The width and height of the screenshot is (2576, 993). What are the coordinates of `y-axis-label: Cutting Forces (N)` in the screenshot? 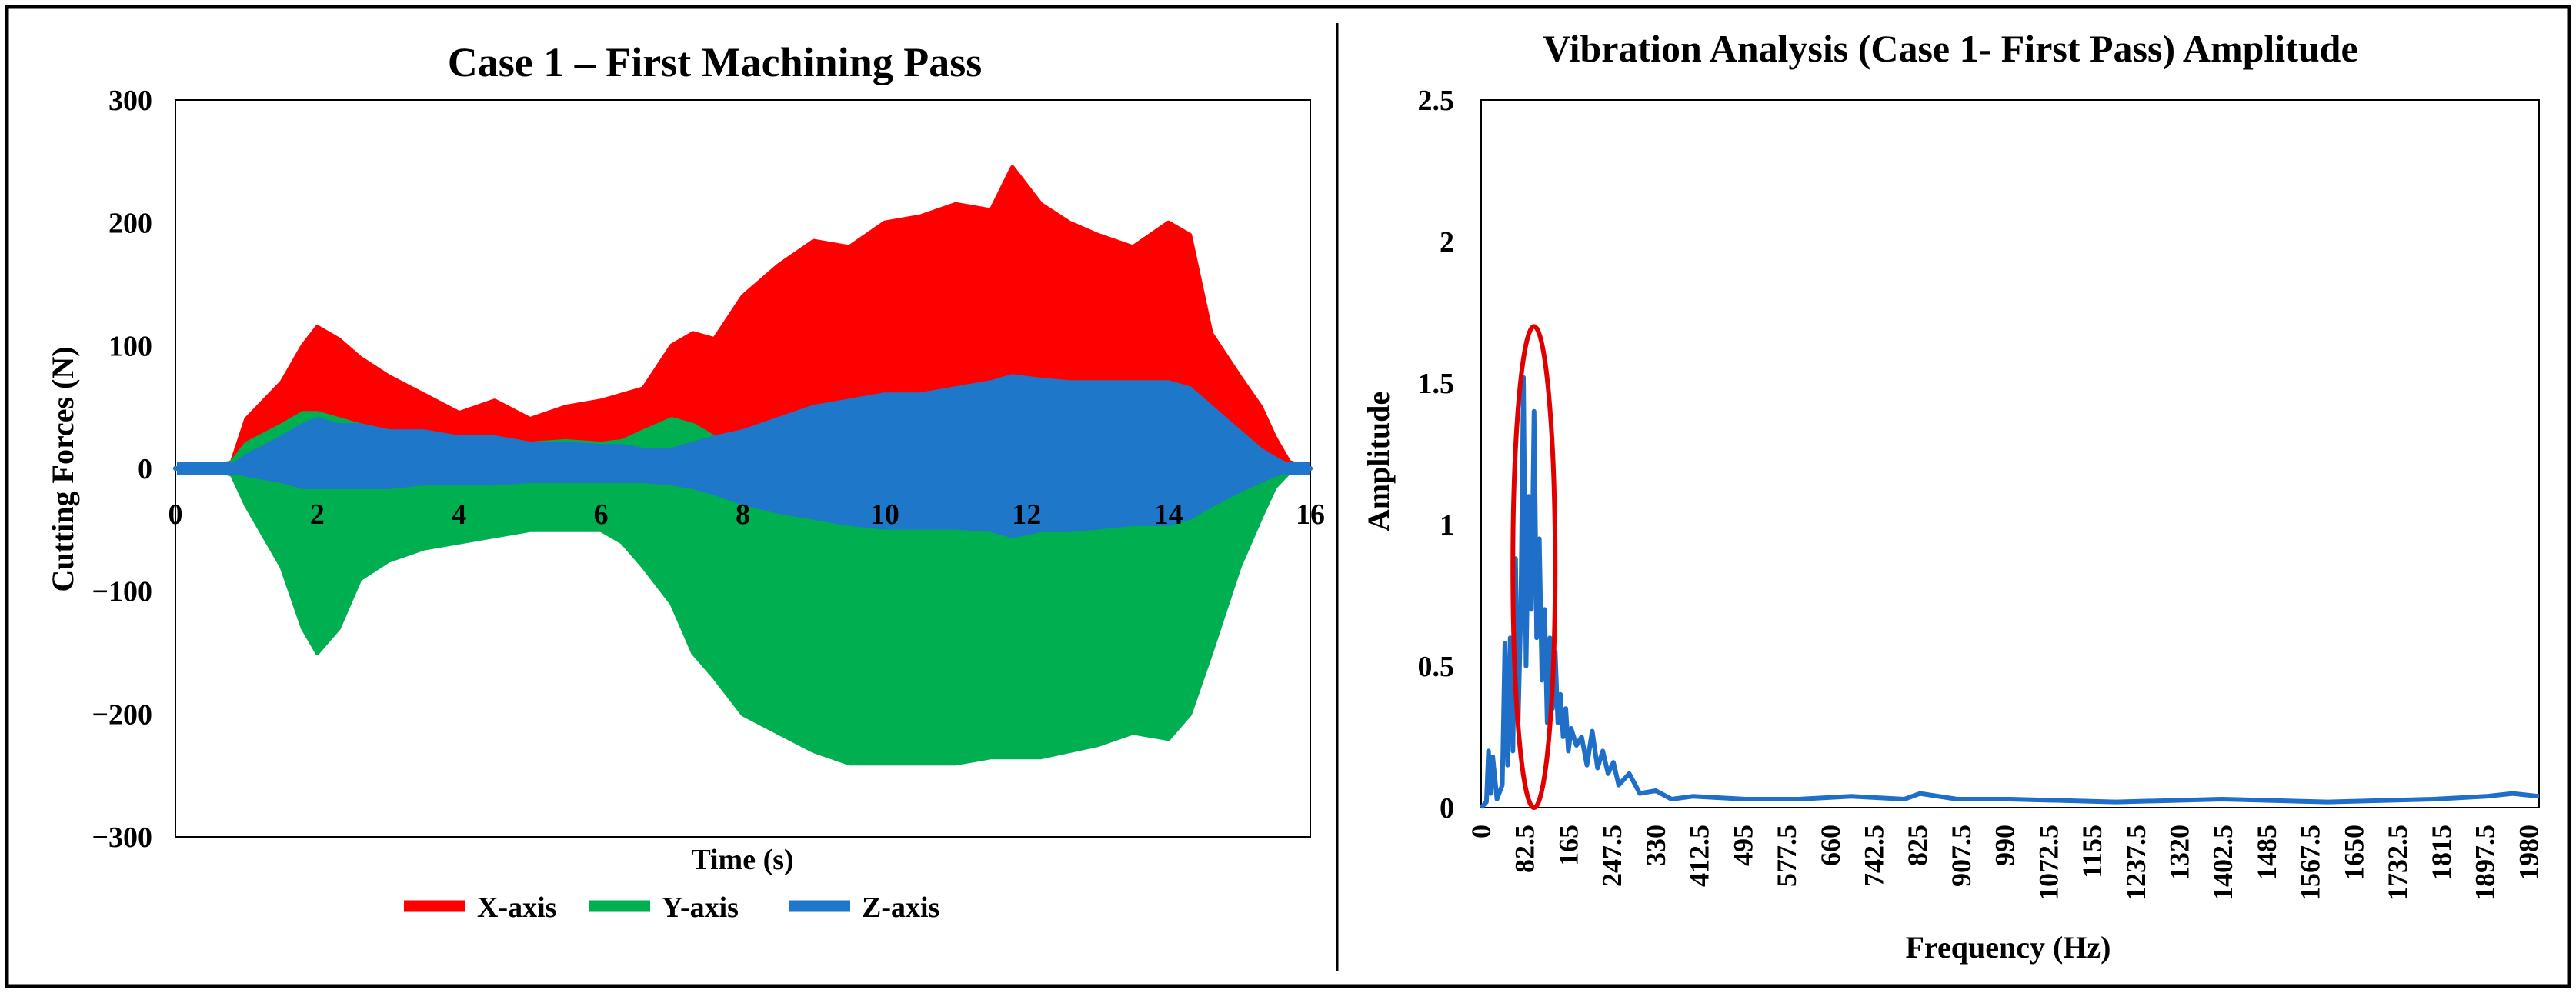 It's located at (62, 468).